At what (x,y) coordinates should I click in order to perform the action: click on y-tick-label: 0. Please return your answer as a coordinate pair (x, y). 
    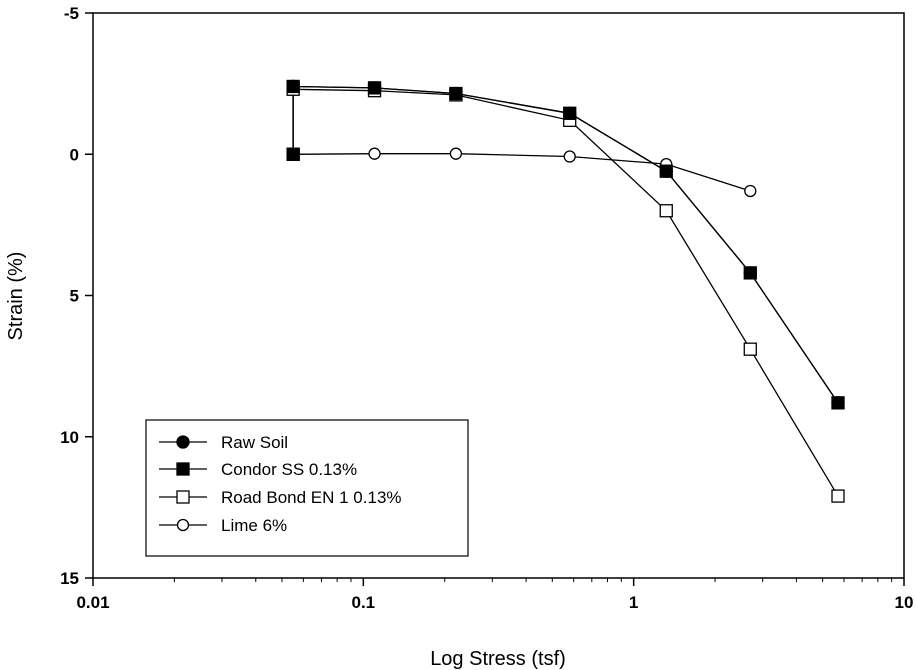
    Looking at the image, I should click on (74, 154).